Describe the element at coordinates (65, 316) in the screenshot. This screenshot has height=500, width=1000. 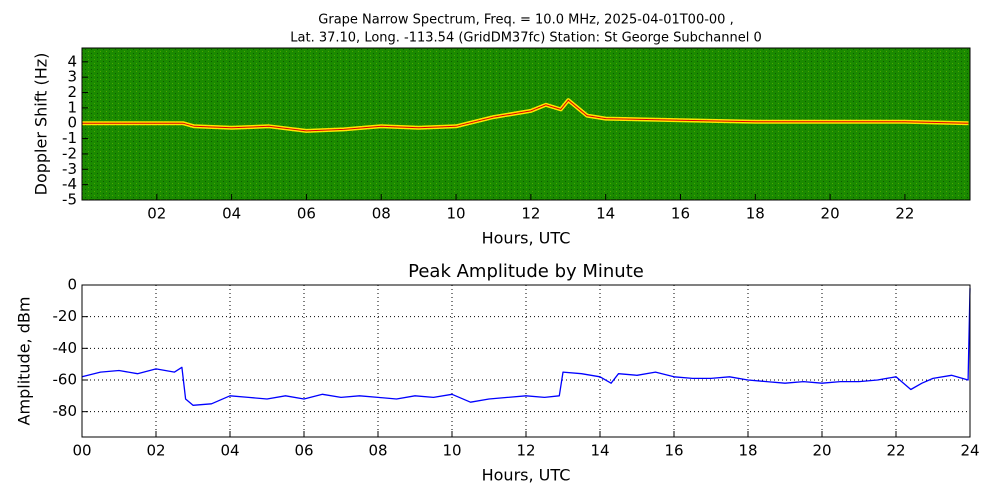
I see `y-tick-label: -20` at that location.